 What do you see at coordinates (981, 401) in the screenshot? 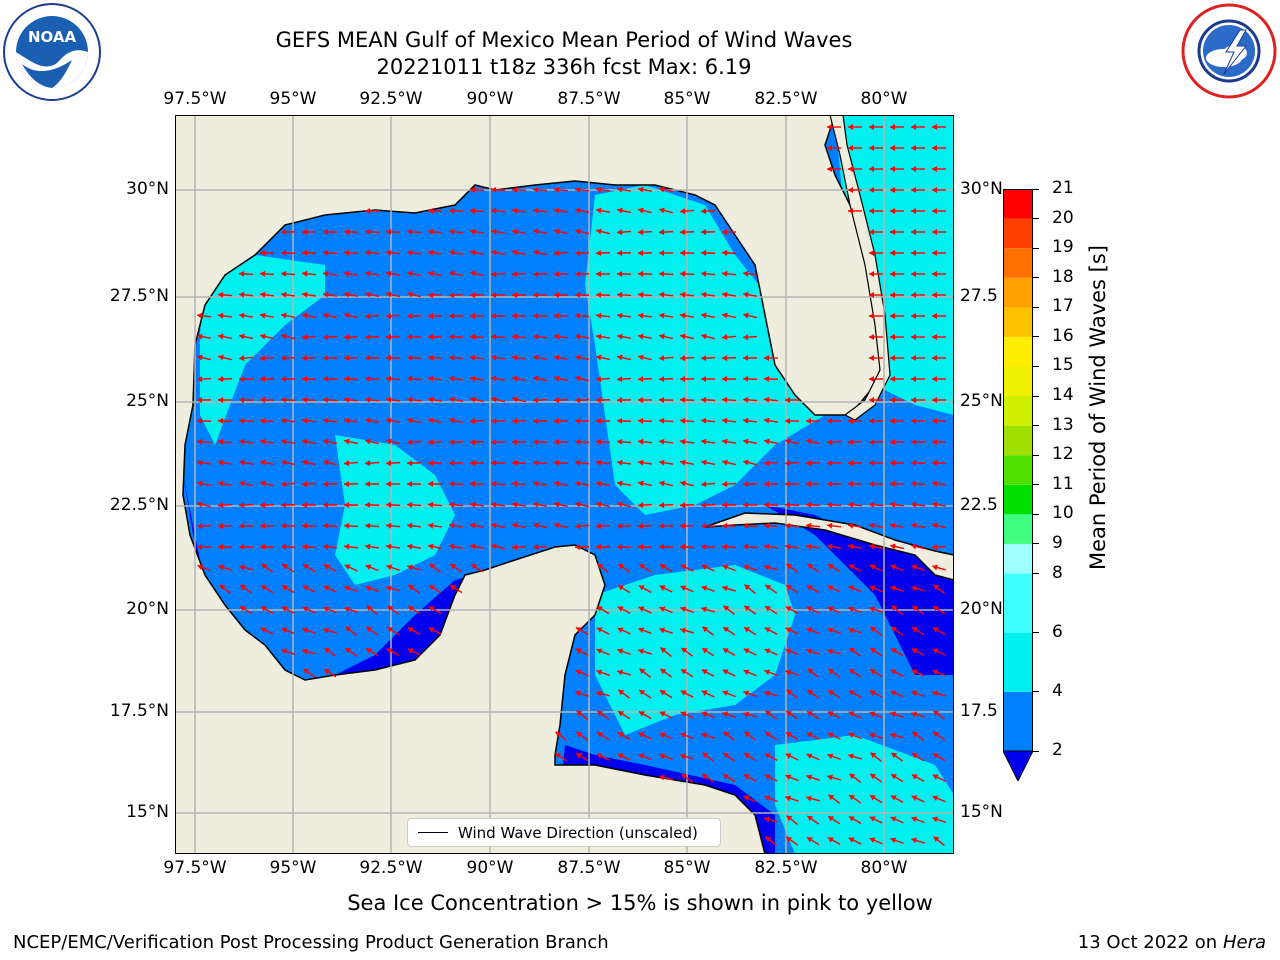
I see `lat-tick-right: 25°N` at bounding box center [981, 401].